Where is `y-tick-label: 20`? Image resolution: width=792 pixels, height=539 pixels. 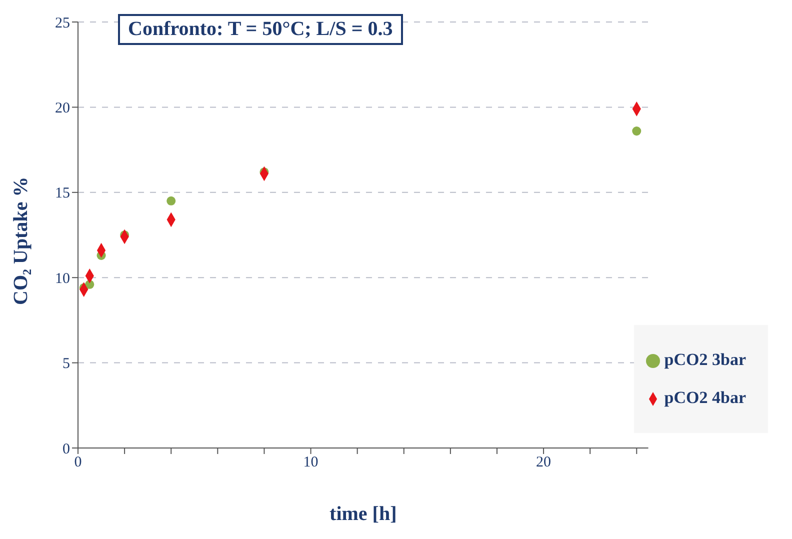
y-tick-label: 20 is located at coordinates (62, 108).